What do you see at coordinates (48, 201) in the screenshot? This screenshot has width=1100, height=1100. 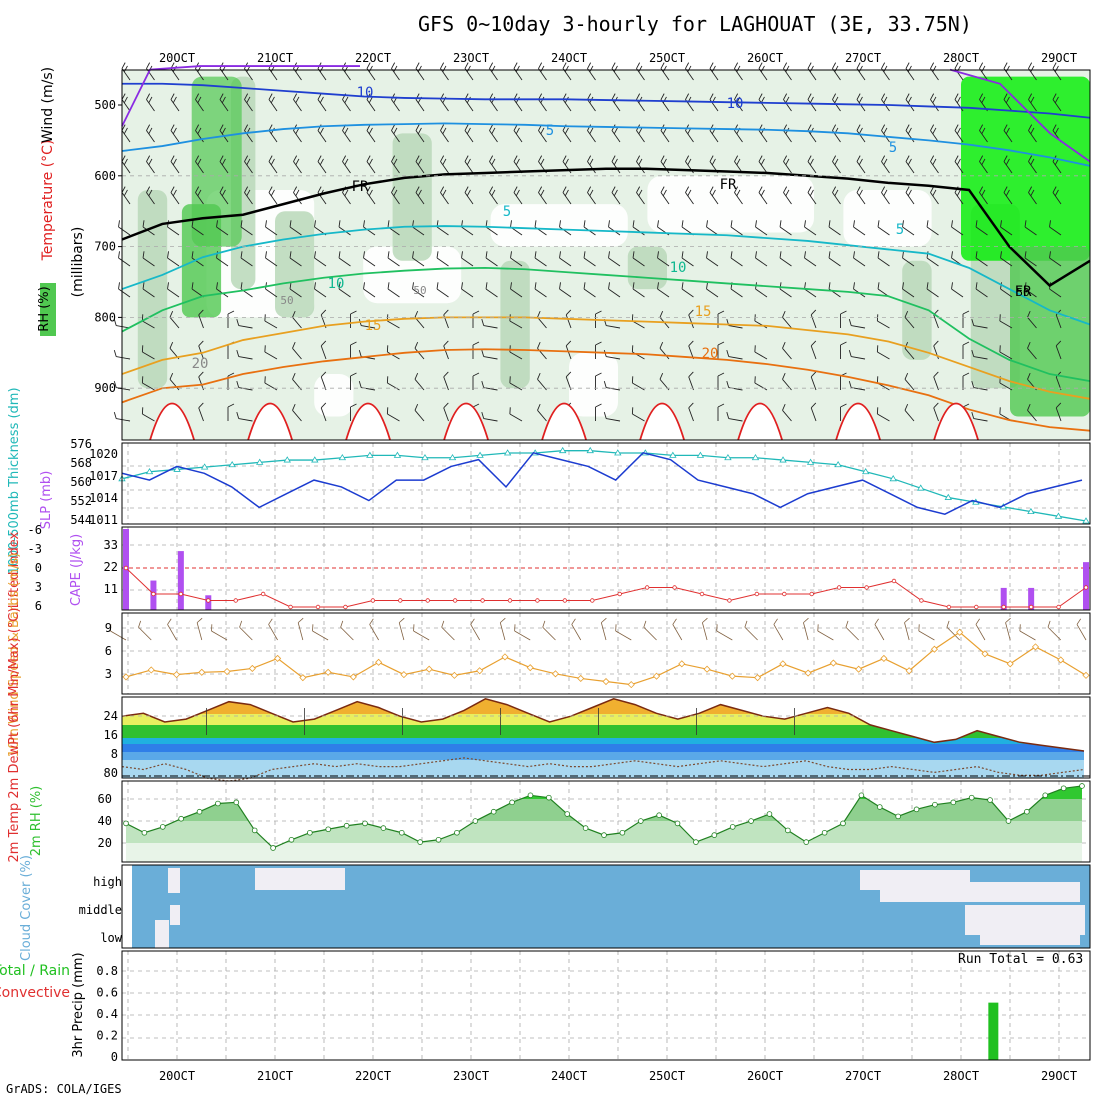 I see `ylabel-temperature: Temperature (°C)` at bounding box center [48, 201].